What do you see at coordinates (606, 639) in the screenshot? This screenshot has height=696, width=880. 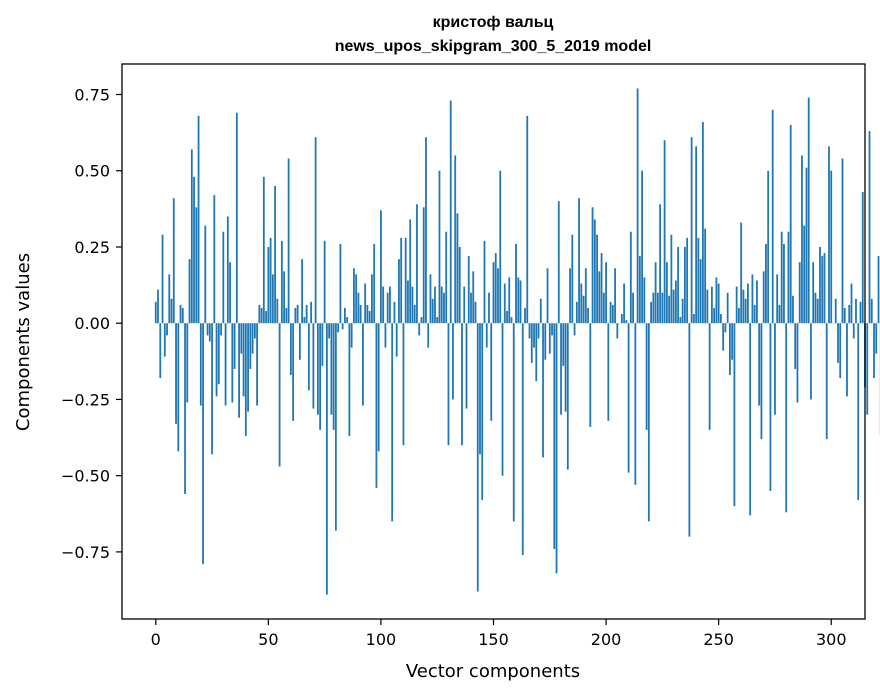 I see `x-tick-label: 200` at bounding box center [606, 639].